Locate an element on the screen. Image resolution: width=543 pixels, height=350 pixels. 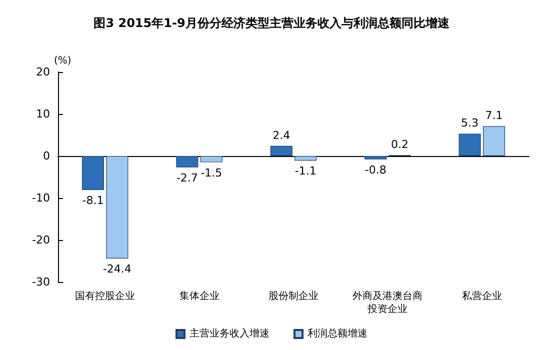
x-tick-label: 集体企业 is located at coordinates (199, 296).